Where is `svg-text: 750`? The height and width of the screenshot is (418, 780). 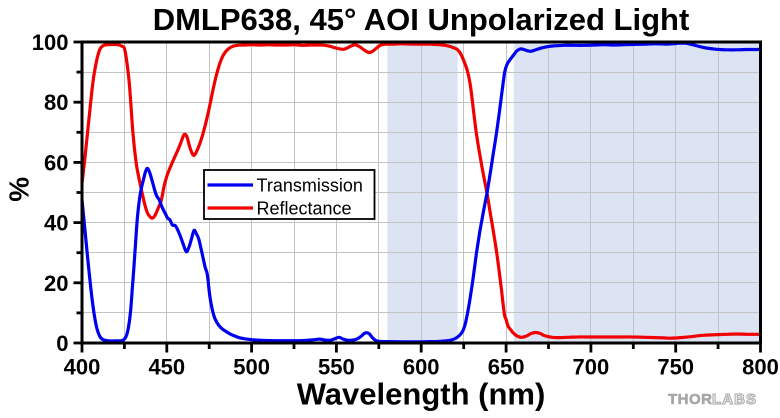
svg-text: 750 is located at coordinates (675, 367).